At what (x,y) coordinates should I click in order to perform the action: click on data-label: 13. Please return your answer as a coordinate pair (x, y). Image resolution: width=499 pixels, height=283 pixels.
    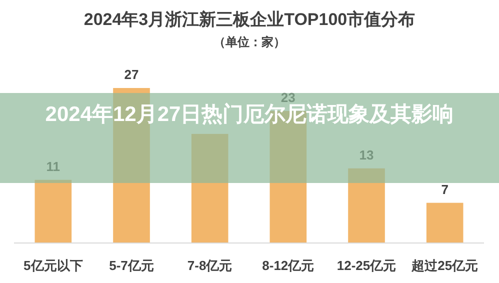
    Looking at the image, I should click on (366, 154).